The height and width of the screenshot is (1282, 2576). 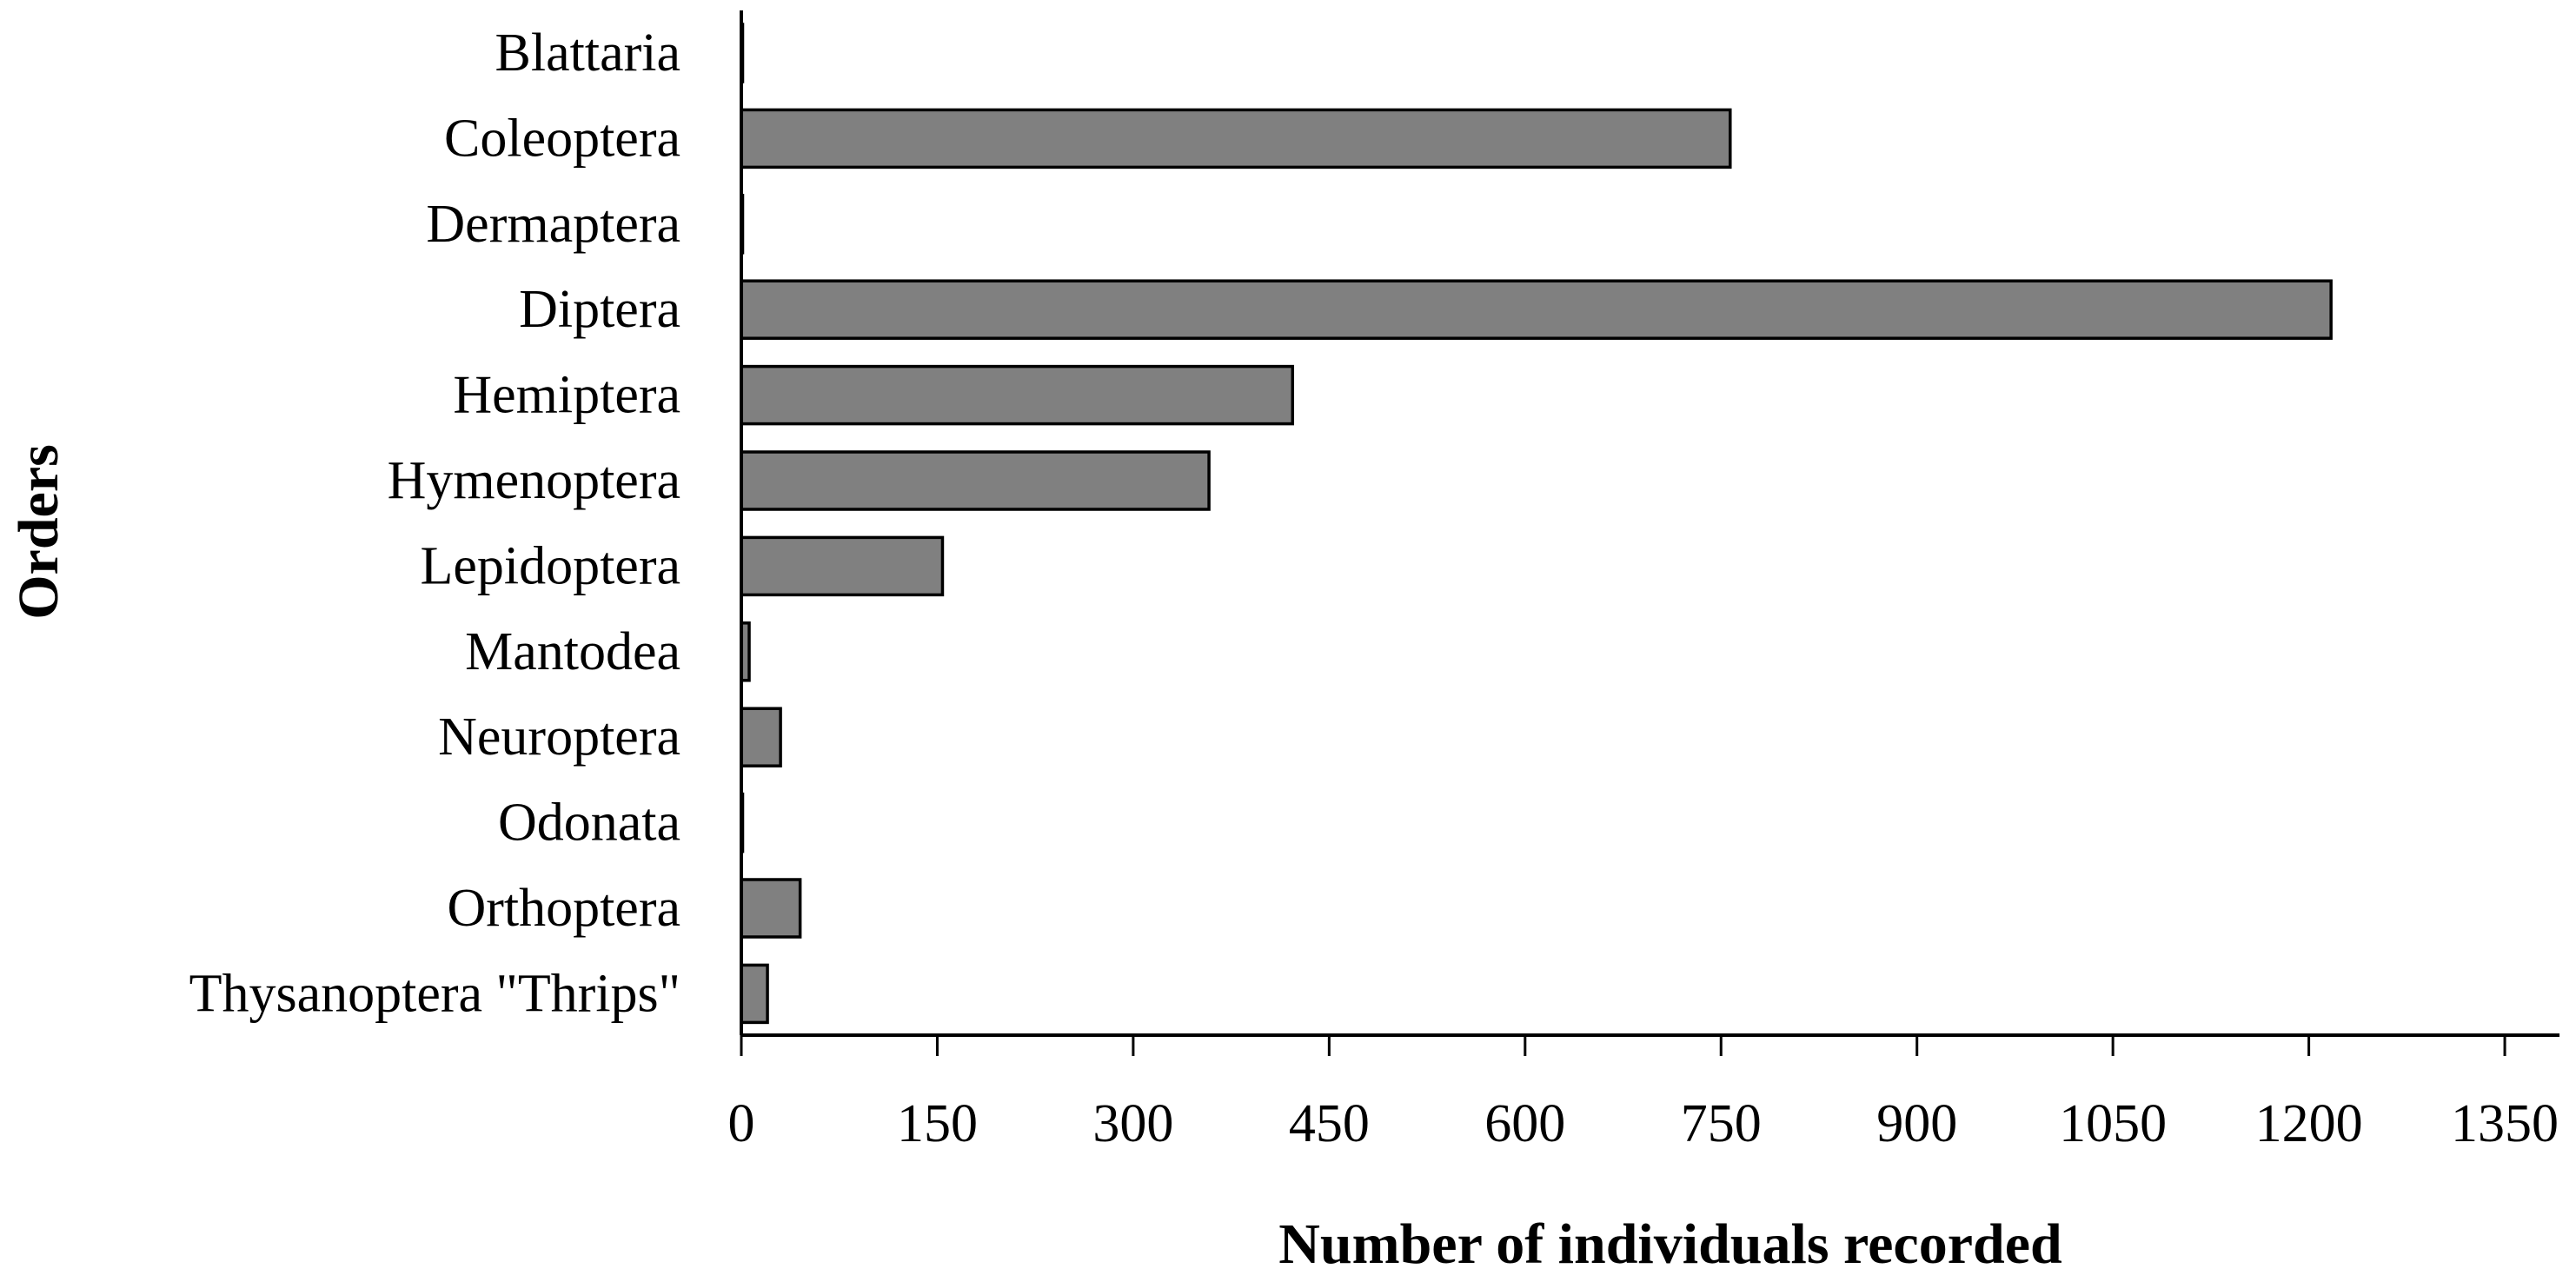 I want to click on category-label: Mantodea, so click(x=573, y=651).